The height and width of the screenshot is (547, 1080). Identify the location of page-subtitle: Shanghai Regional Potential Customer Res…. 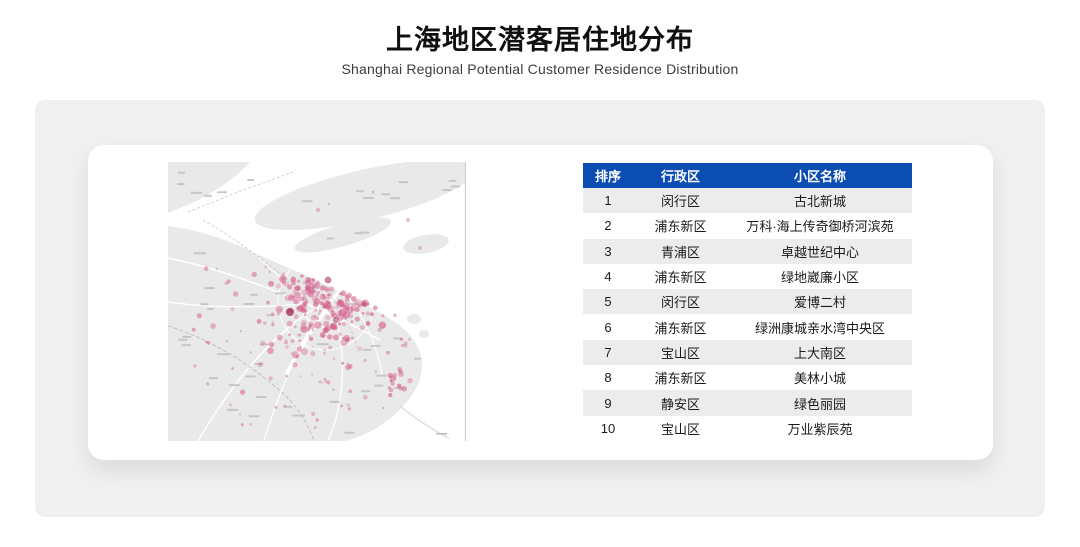
(540, 69).